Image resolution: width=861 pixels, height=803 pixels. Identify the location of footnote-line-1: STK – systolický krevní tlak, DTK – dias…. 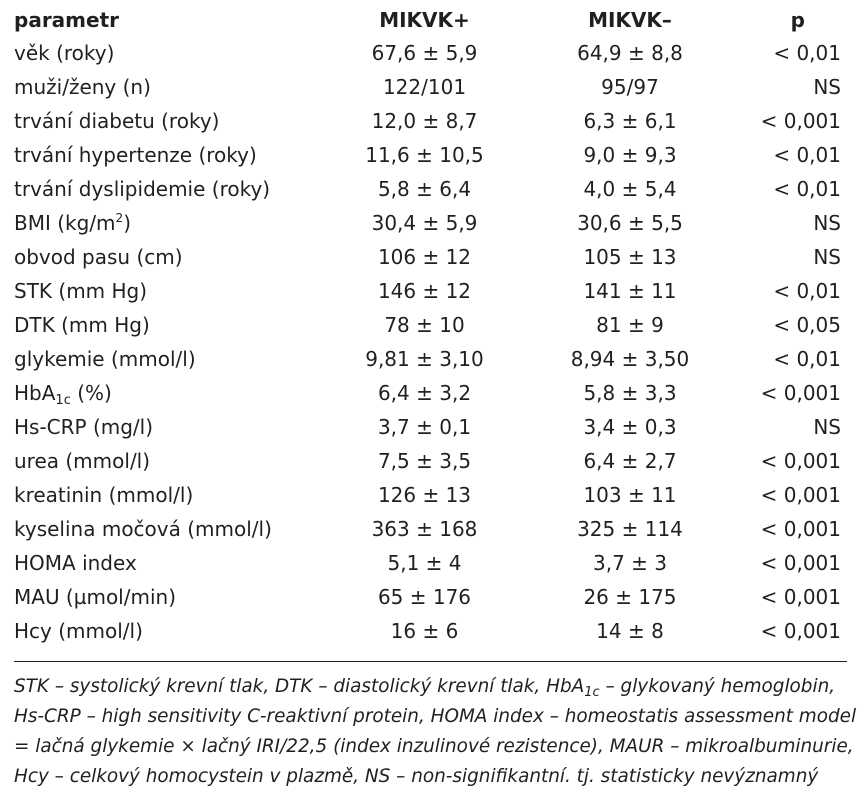
(425, 688).